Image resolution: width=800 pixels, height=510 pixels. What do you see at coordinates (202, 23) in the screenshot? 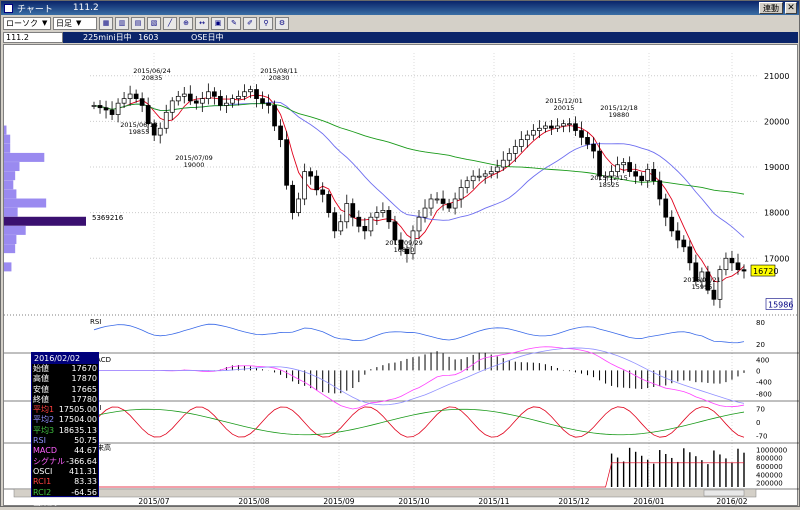
I see `scroll-icon: ↔` at bounding box center [202, 23].